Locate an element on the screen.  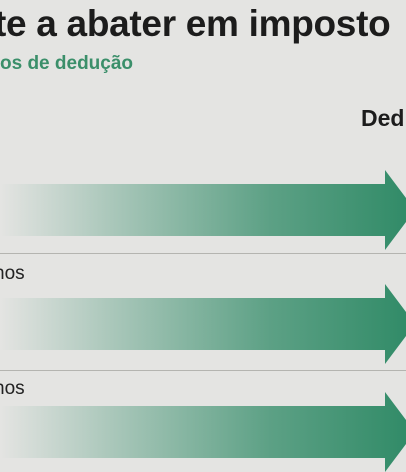
page-title: te a abater em imposto is located at coordinates (195, 23).